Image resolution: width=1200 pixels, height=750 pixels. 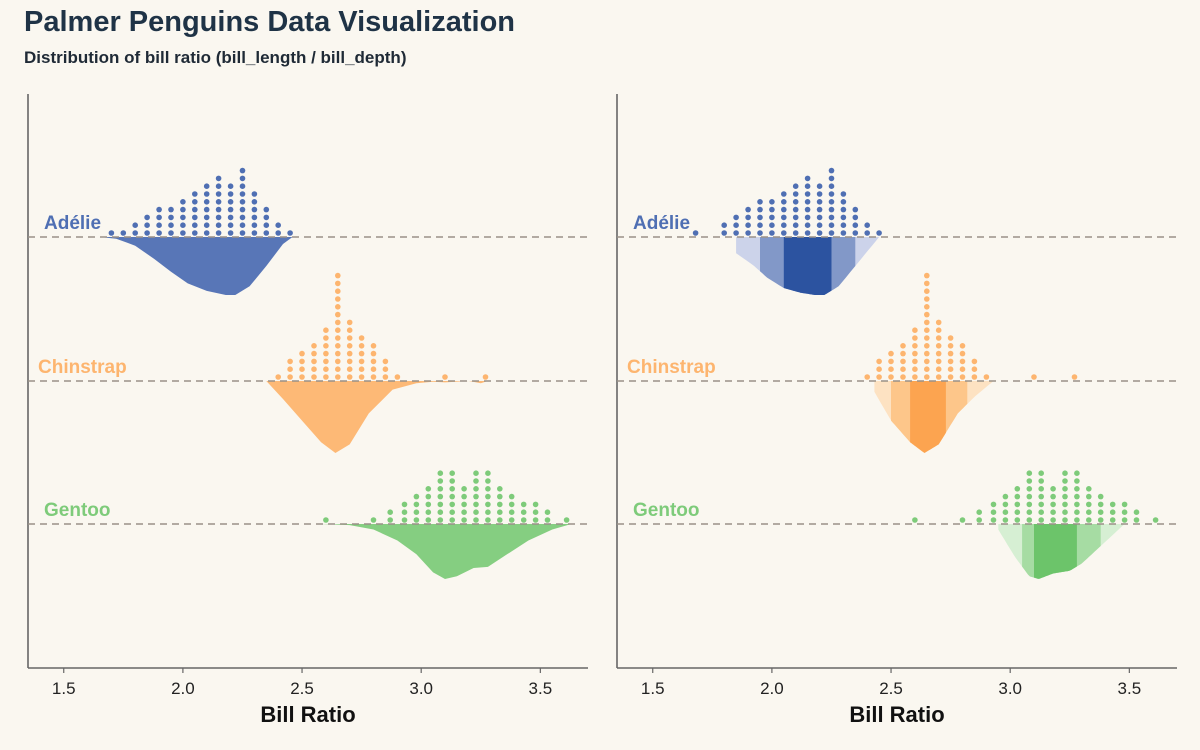 I want to click on series-chinstrap: Chinstrap, so click(x=308, y=362).